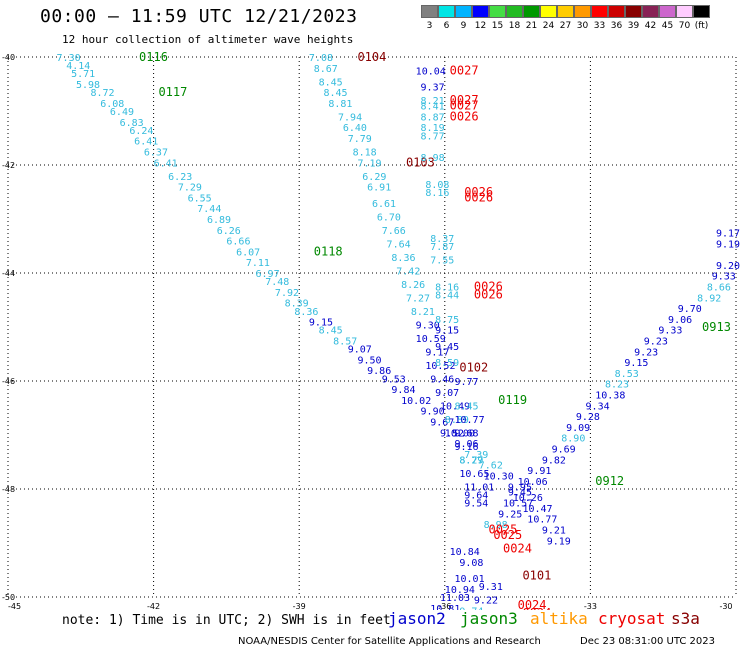  I want to click on satellite-jason2: jason2, so click(417, 618).